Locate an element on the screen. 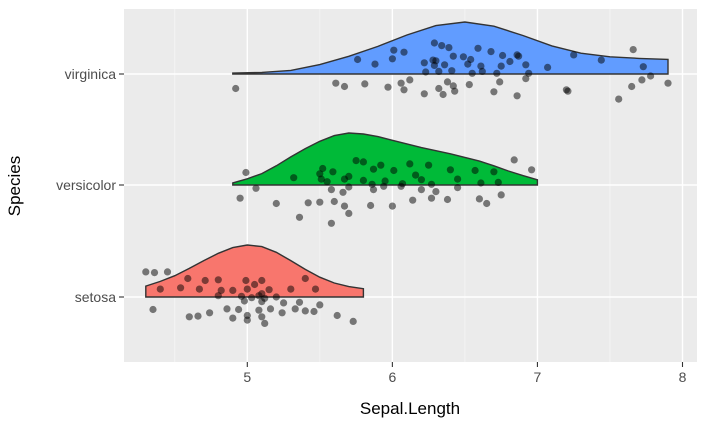 This screenshot has width=705, height=422. x-axis-title: Sepal.Length is located at coordinates (410, 408).